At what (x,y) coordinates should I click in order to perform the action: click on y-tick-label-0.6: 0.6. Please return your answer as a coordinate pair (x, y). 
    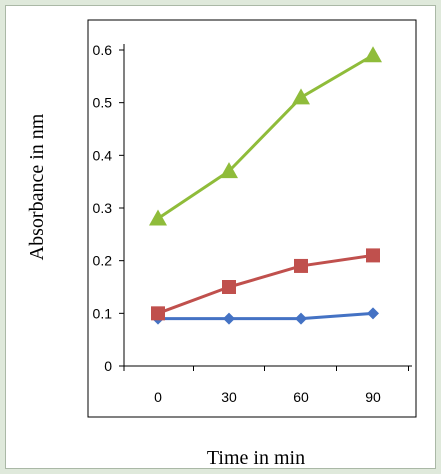
    Looking at the image, I should click on (103, 50).